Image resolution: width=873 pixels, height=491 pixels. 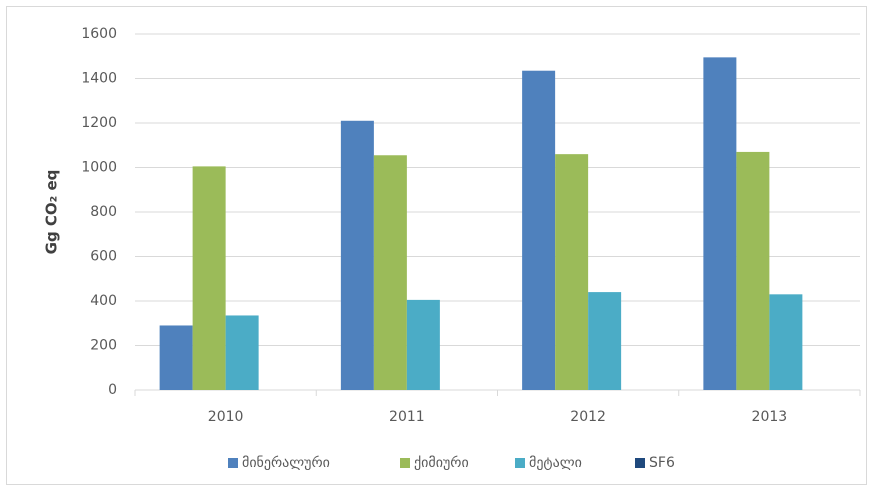 What do you see at coordinates (99, 168) in the screenshot?
I see `y-tick-label: 1000` at bounding box center [99, 168].